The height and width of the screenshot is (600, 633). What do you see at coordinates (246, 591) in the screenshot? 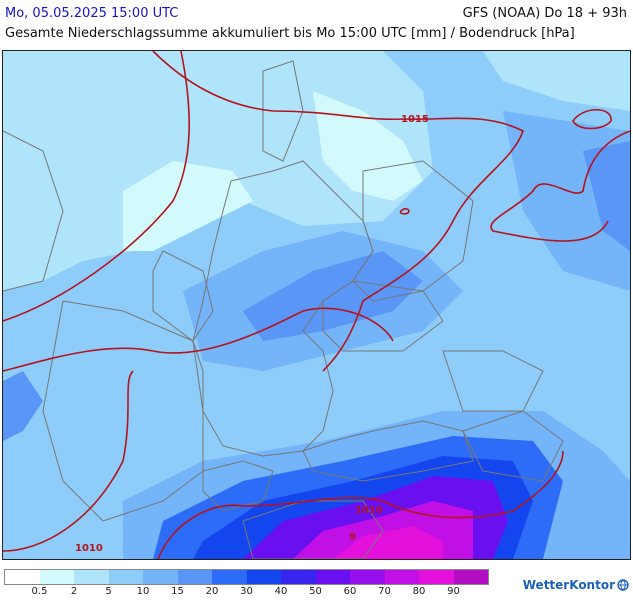
I see `legend-label: 30` at bounding box center [246, 591].